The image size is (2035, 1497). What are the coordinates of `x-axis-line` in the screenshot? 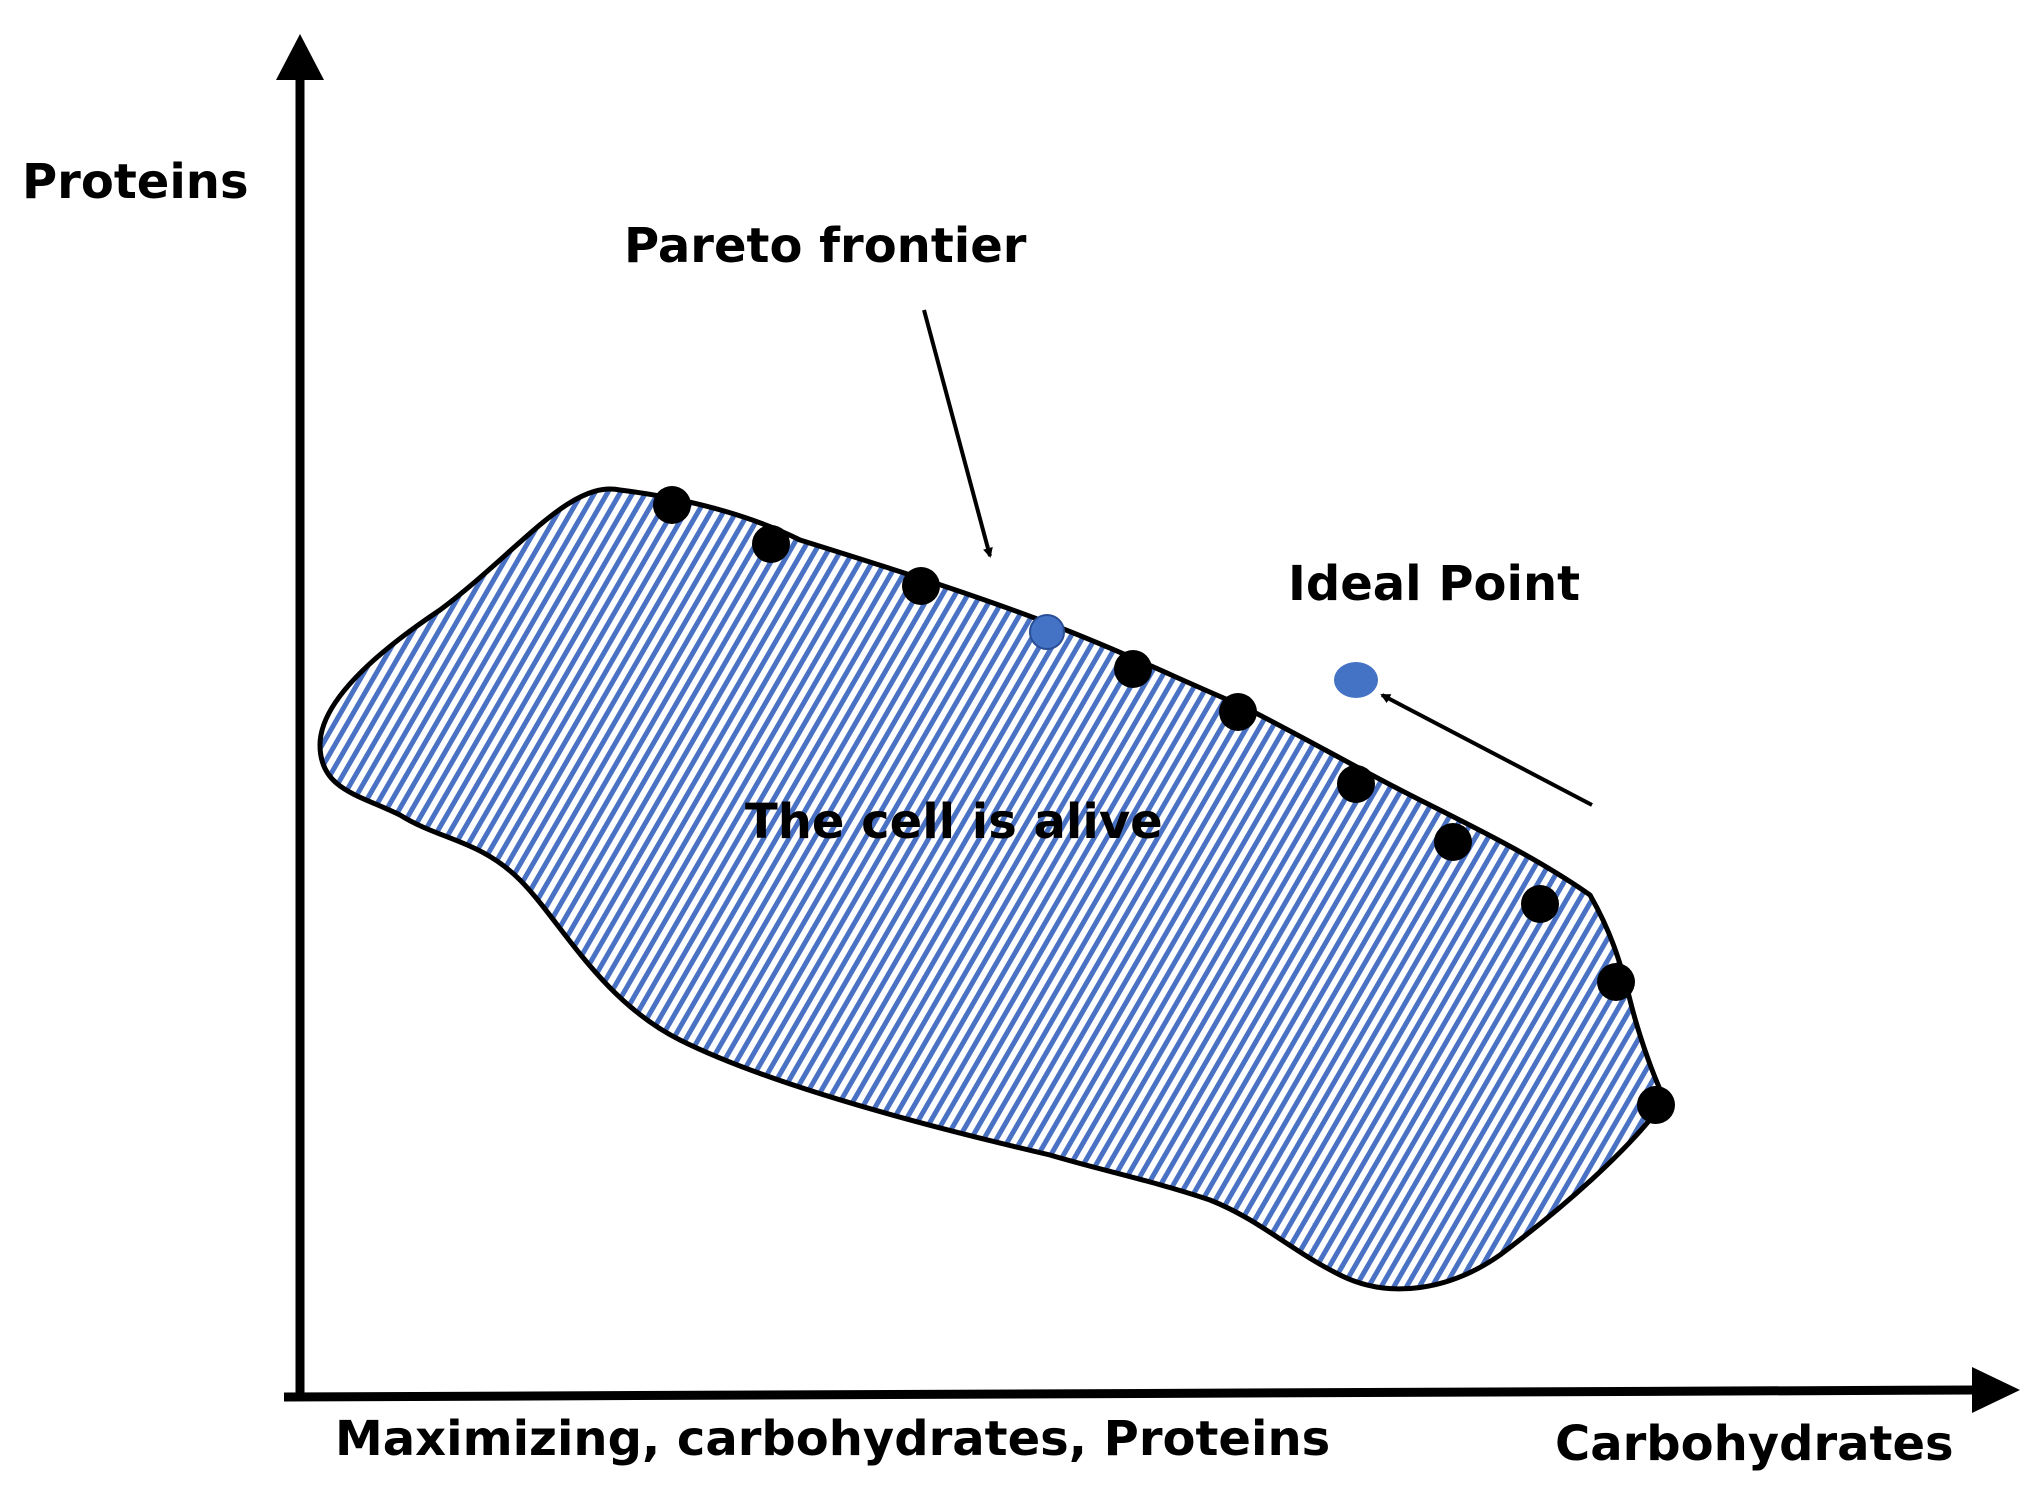 It's located at (1129, 1393).